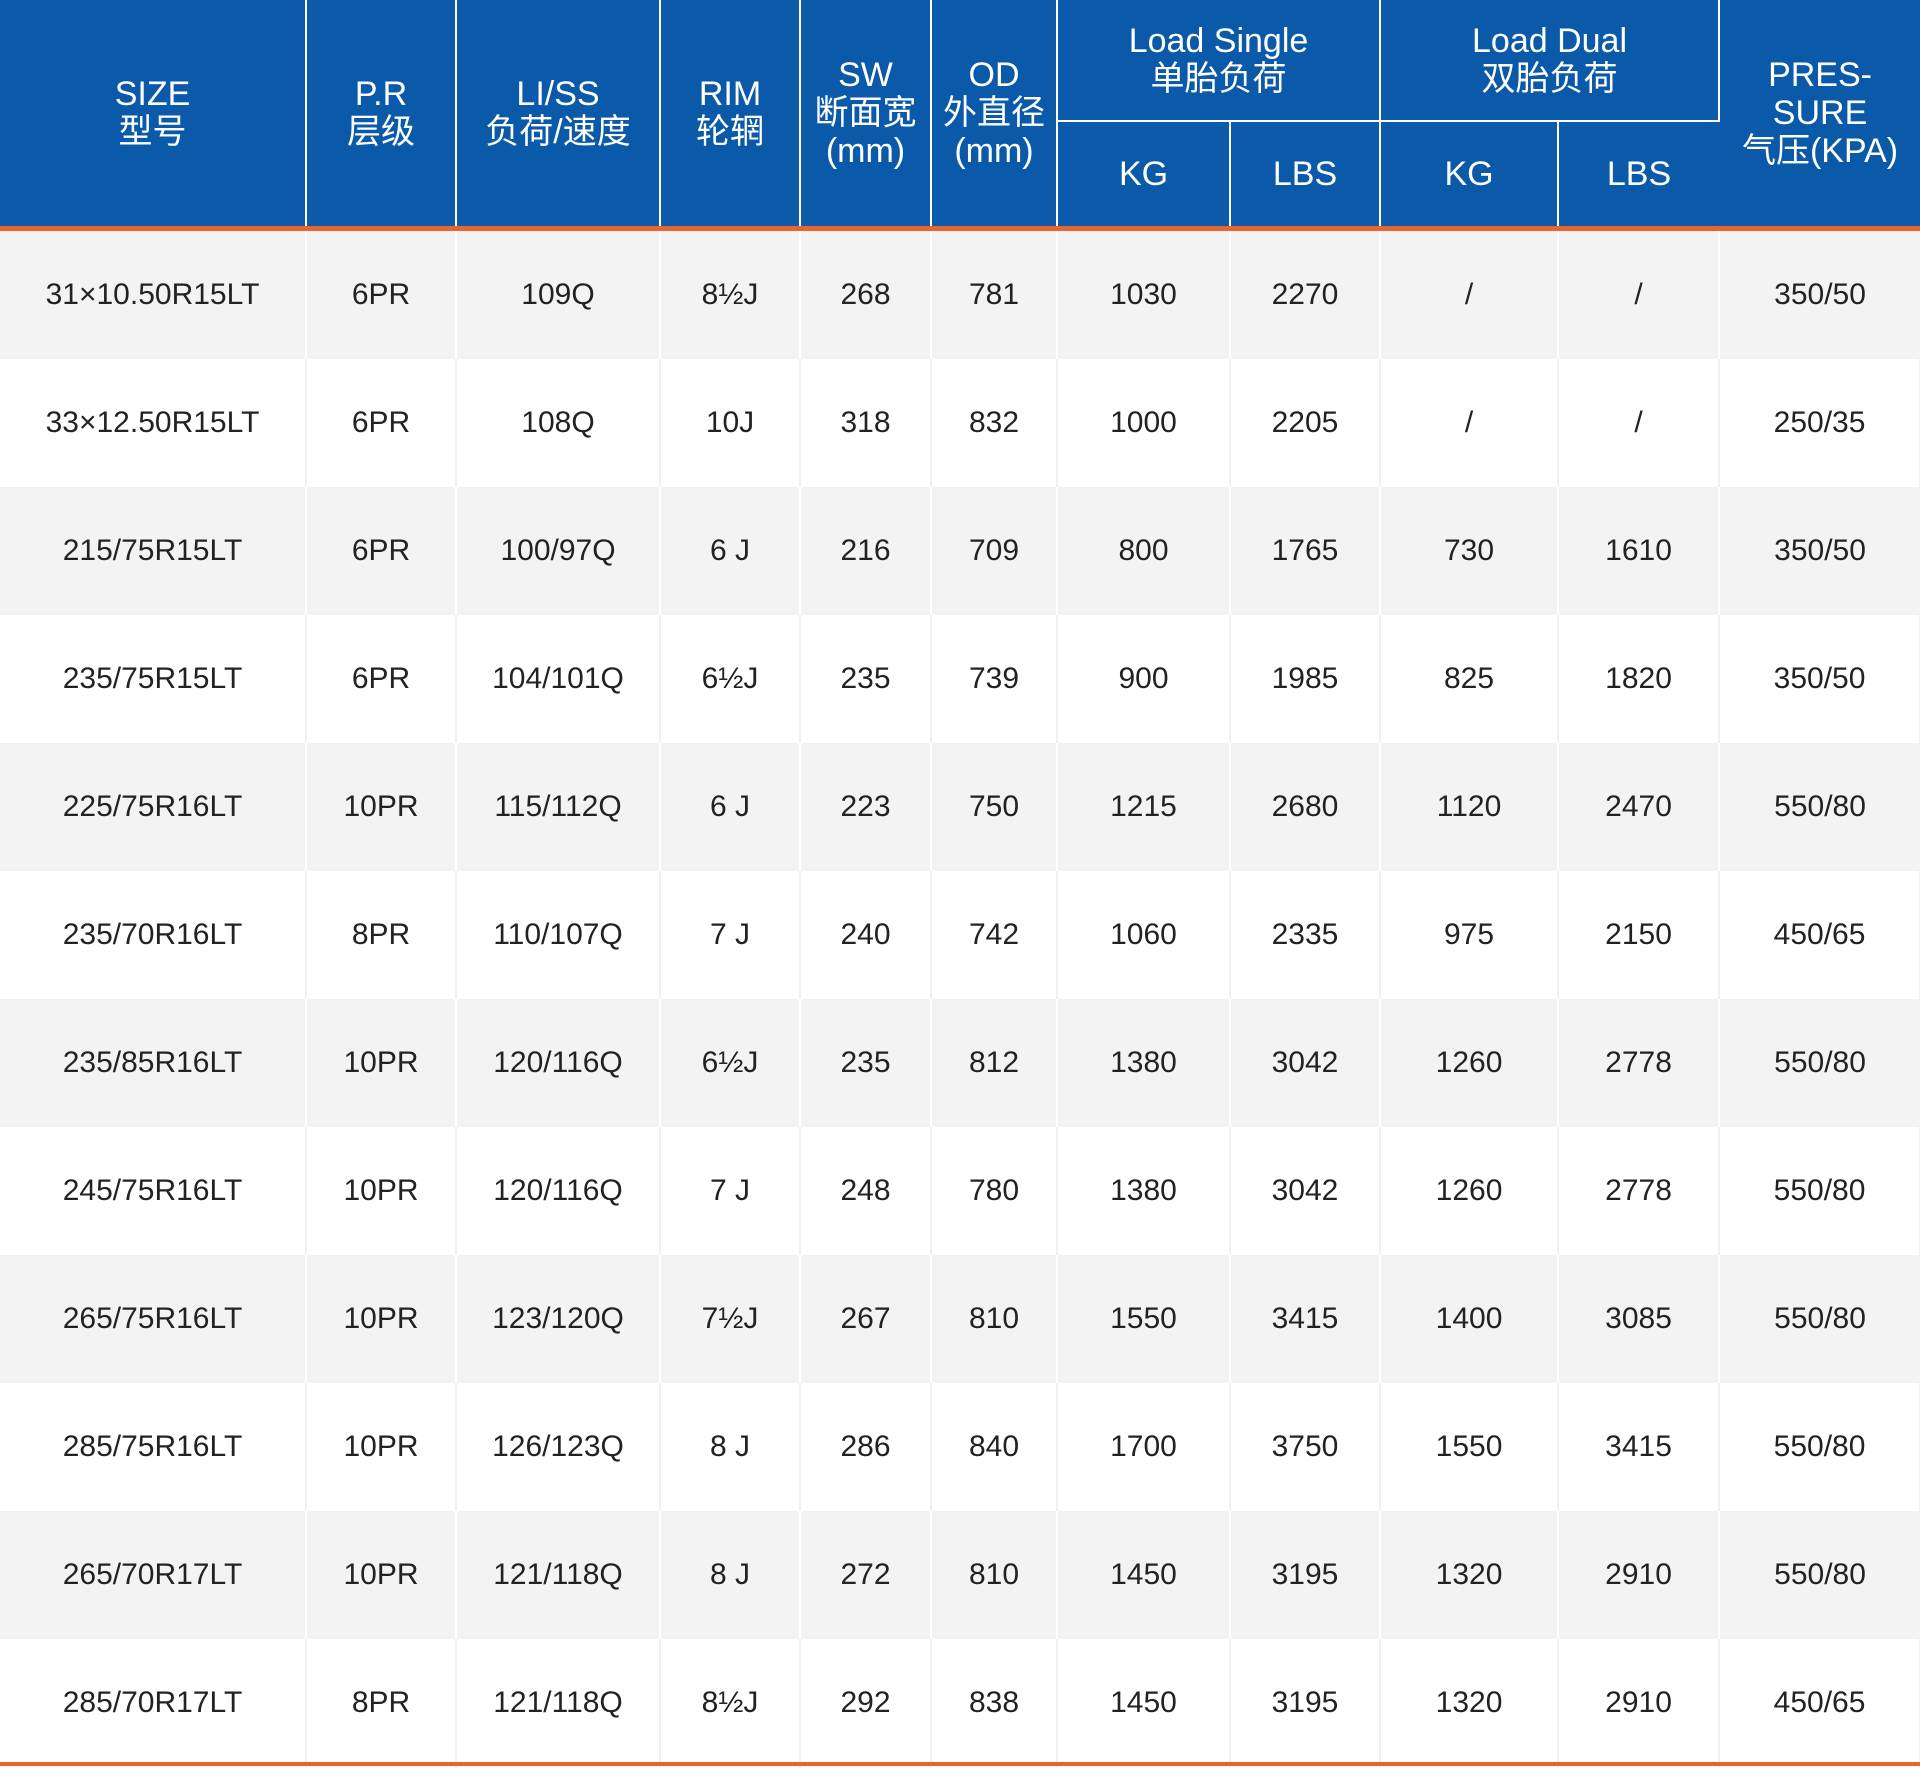 This screenshot has height=1775, width=1920. I want to click on cell-dual-lbs: 2778, so click(1639, 1063).